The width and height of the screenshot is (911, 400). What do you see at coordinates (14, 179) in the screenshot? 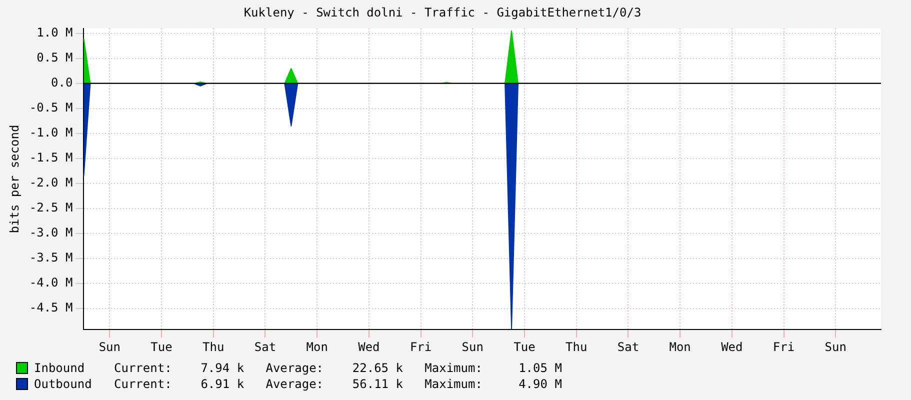
I see `y-axis-title: bits per second` at bounding box center [14, 179].